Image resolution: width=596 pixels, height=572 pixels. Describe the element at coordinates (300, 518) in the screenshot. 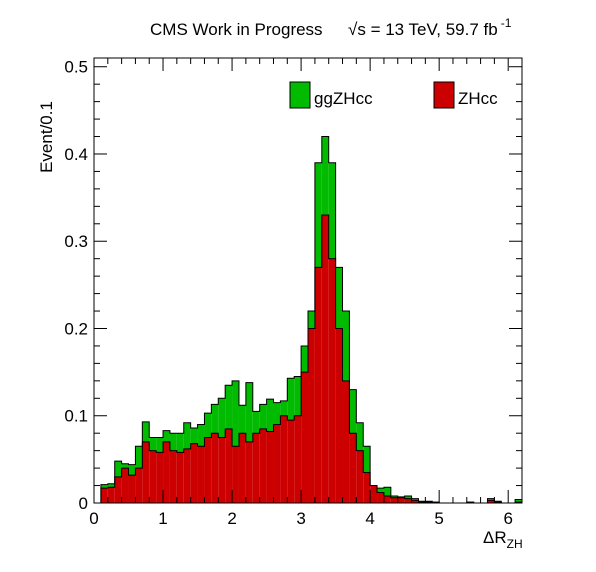

I see `x-tick-label: 3` at that location.